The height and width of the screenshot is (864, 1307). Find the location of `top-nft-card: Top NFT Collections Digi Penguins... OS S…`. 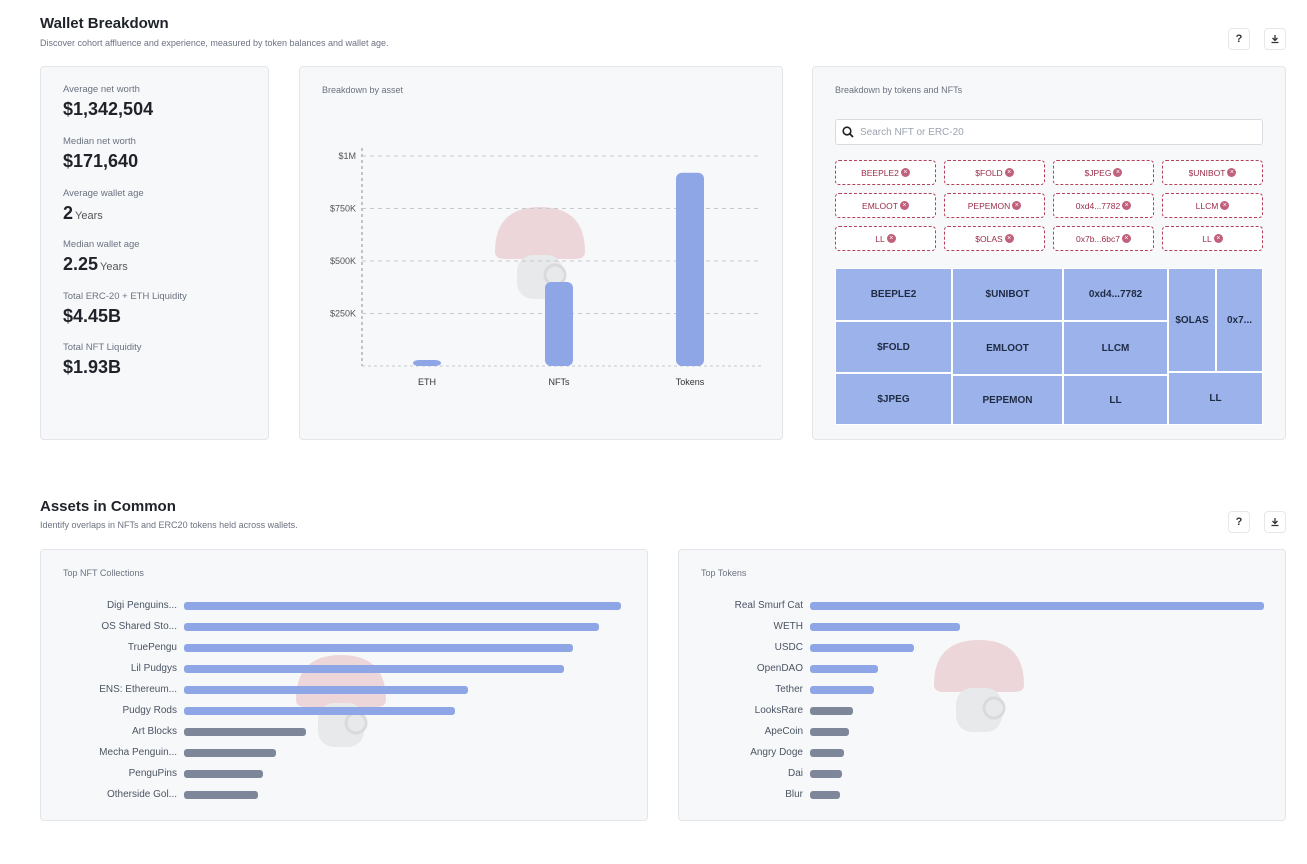

top-nft-card: Top NFT Collections Digi Penguins... OS S… is located at coordinates (344, 685).